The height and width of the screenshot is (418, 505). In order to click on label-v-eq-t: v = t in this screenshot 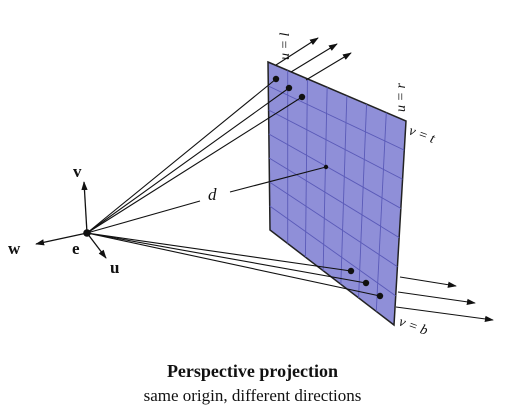, I will do `click(422, 136)`.